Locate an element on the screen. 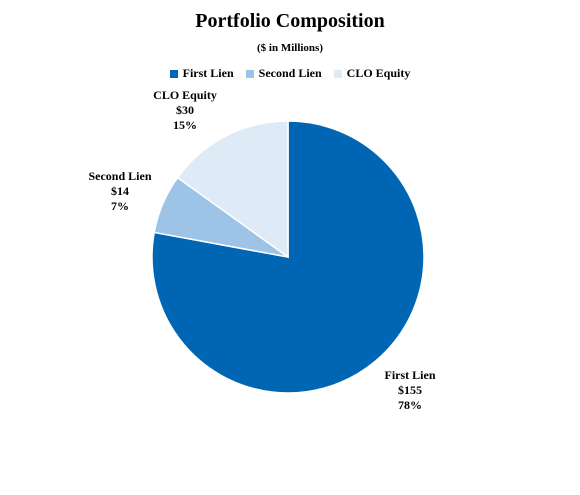 The image size is (580, 495). data-label-first-lien: First Lien $155 78% is located at coordinates (410, 390).